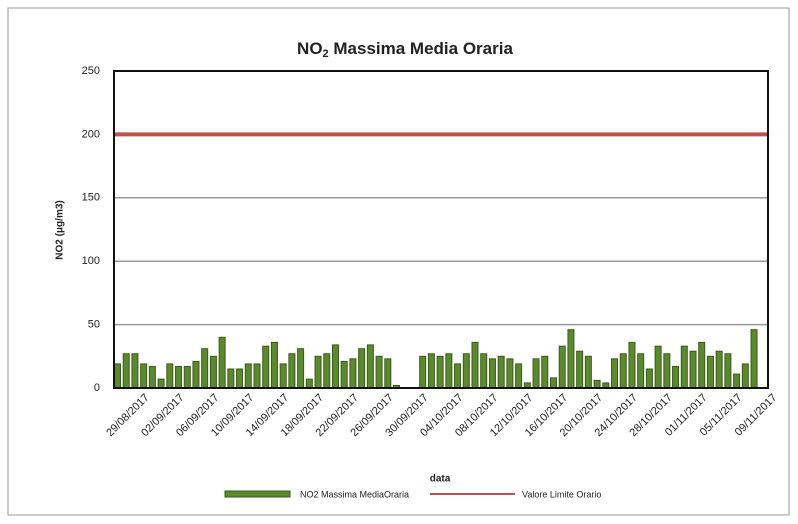 Image resolution: width=798 pixels, height=524 pixels. What do you see at coordinates (91, 261) in the screenshot?
I see `y-tick-label: 100` at bounding box center [91, 261].